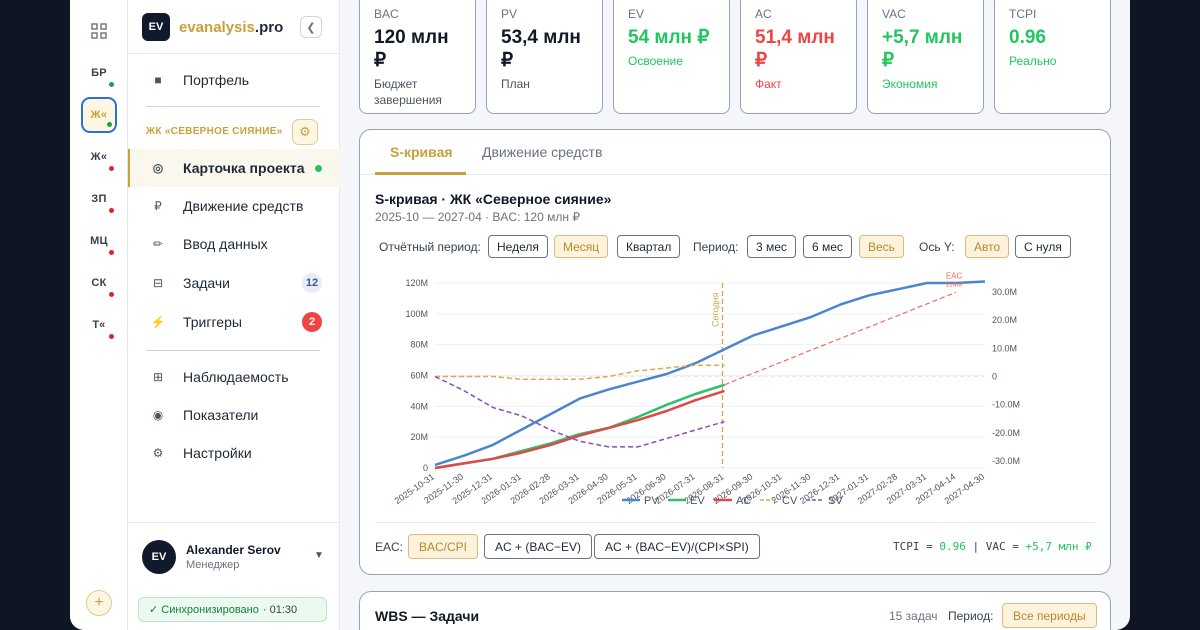  I want to click on tab-cashflow: Движение средств, so click(542, 152).